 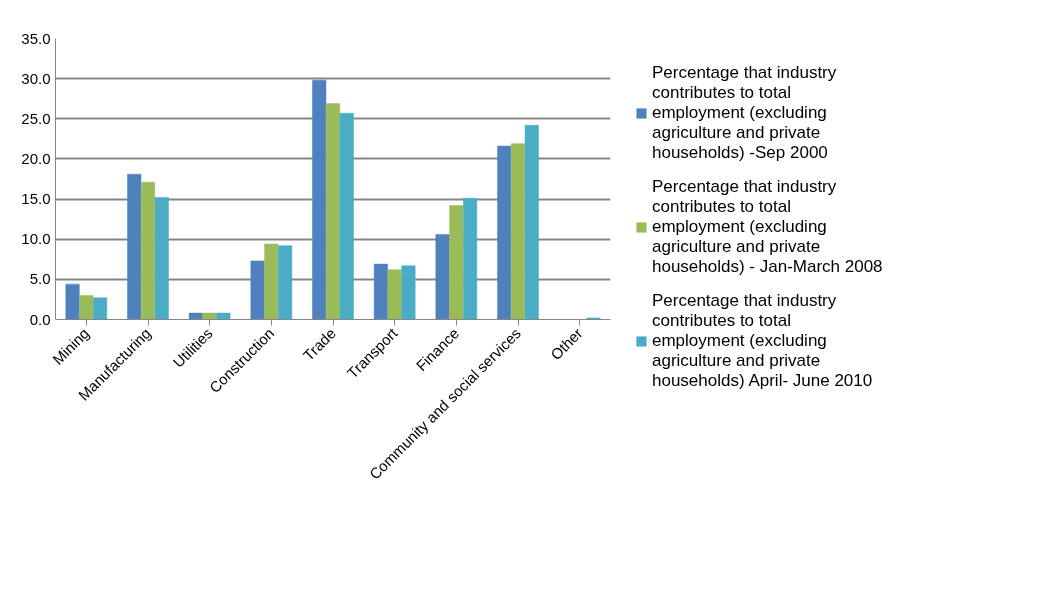 What do you see at coordinates (40, 319) in the screenshot?
I see `y-tick-label: 0.0` at bounding box center [40, 319].